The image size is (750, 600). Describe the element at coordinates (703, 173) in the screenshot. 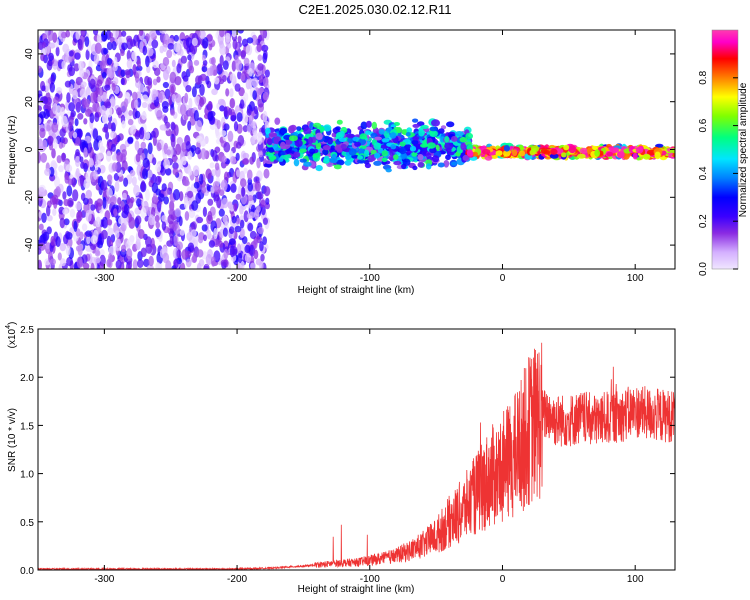

I see `colorbar-tick-label: 0.4` at that location.